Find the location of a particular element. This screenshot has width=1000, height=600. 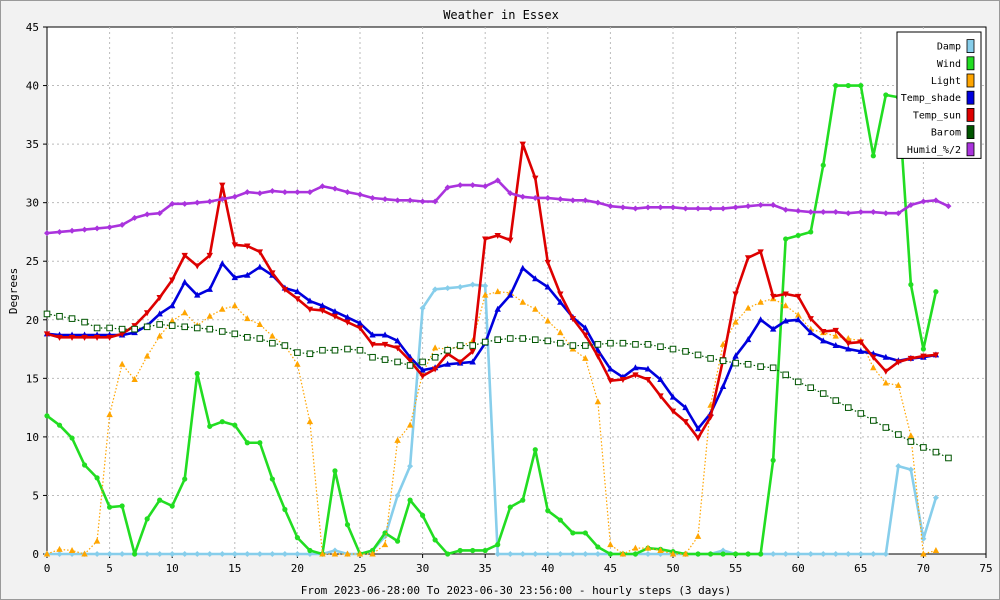

x-tick-label: 65 is located at coordinates (860, 568).